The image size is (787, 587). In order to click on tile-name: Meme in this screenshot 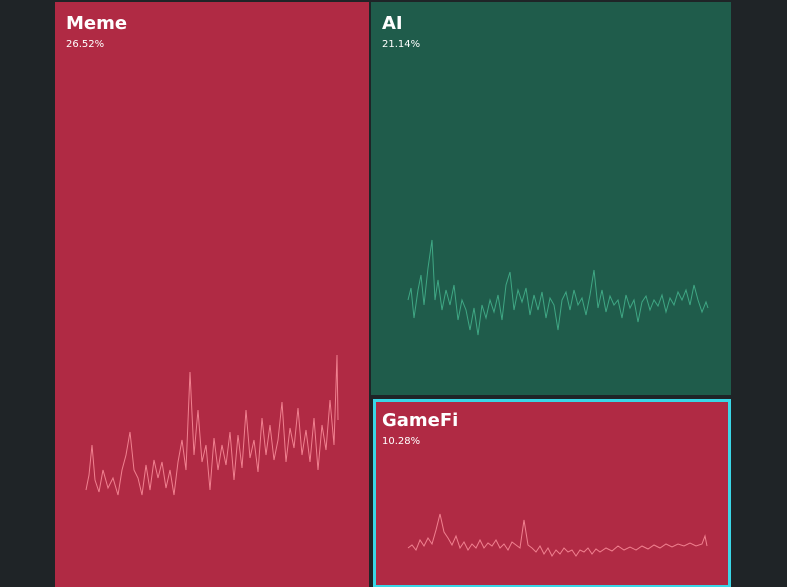, I will do `click(96, 23)`.